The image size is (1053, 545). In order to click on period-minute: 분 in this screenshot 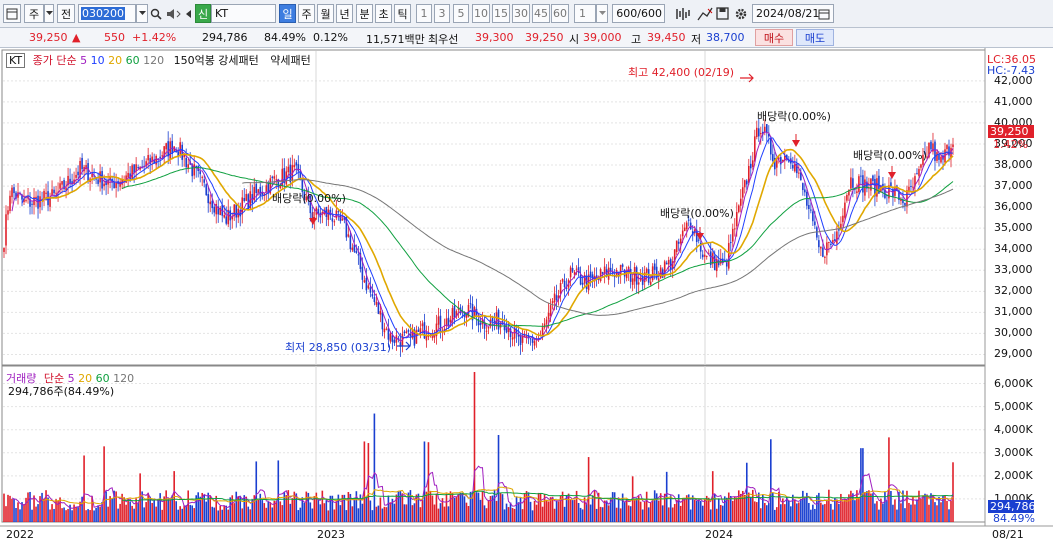, I will do `click(364, 13)`.